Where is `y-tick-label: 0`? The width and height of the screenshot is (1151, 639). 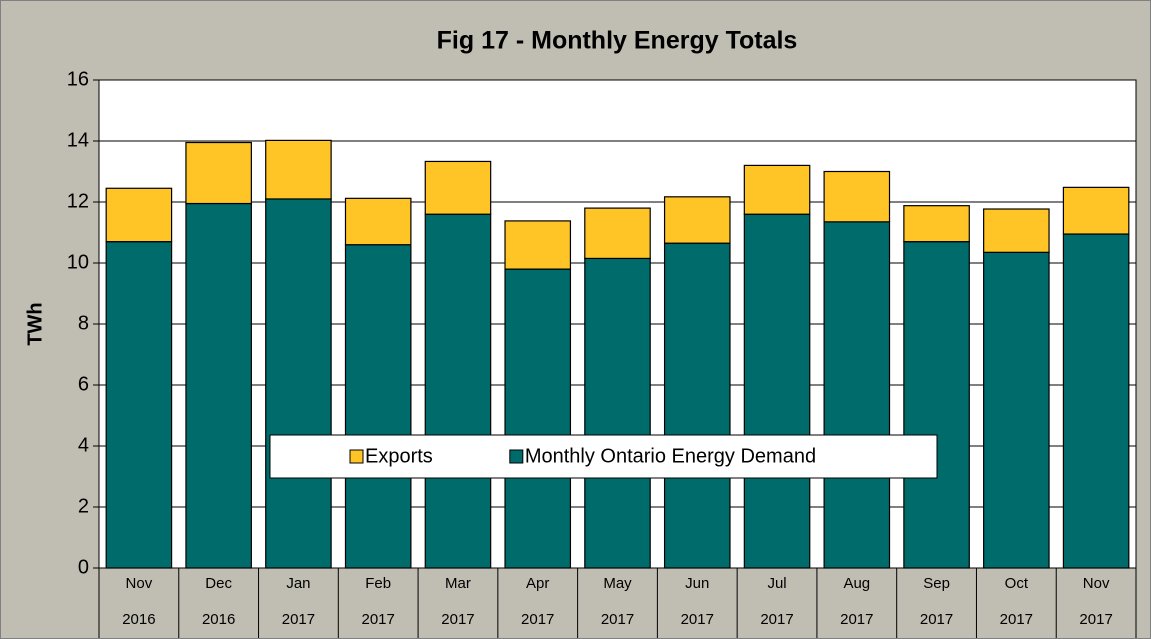
y-tick-label: 0 is located at coordinates (83, 567).